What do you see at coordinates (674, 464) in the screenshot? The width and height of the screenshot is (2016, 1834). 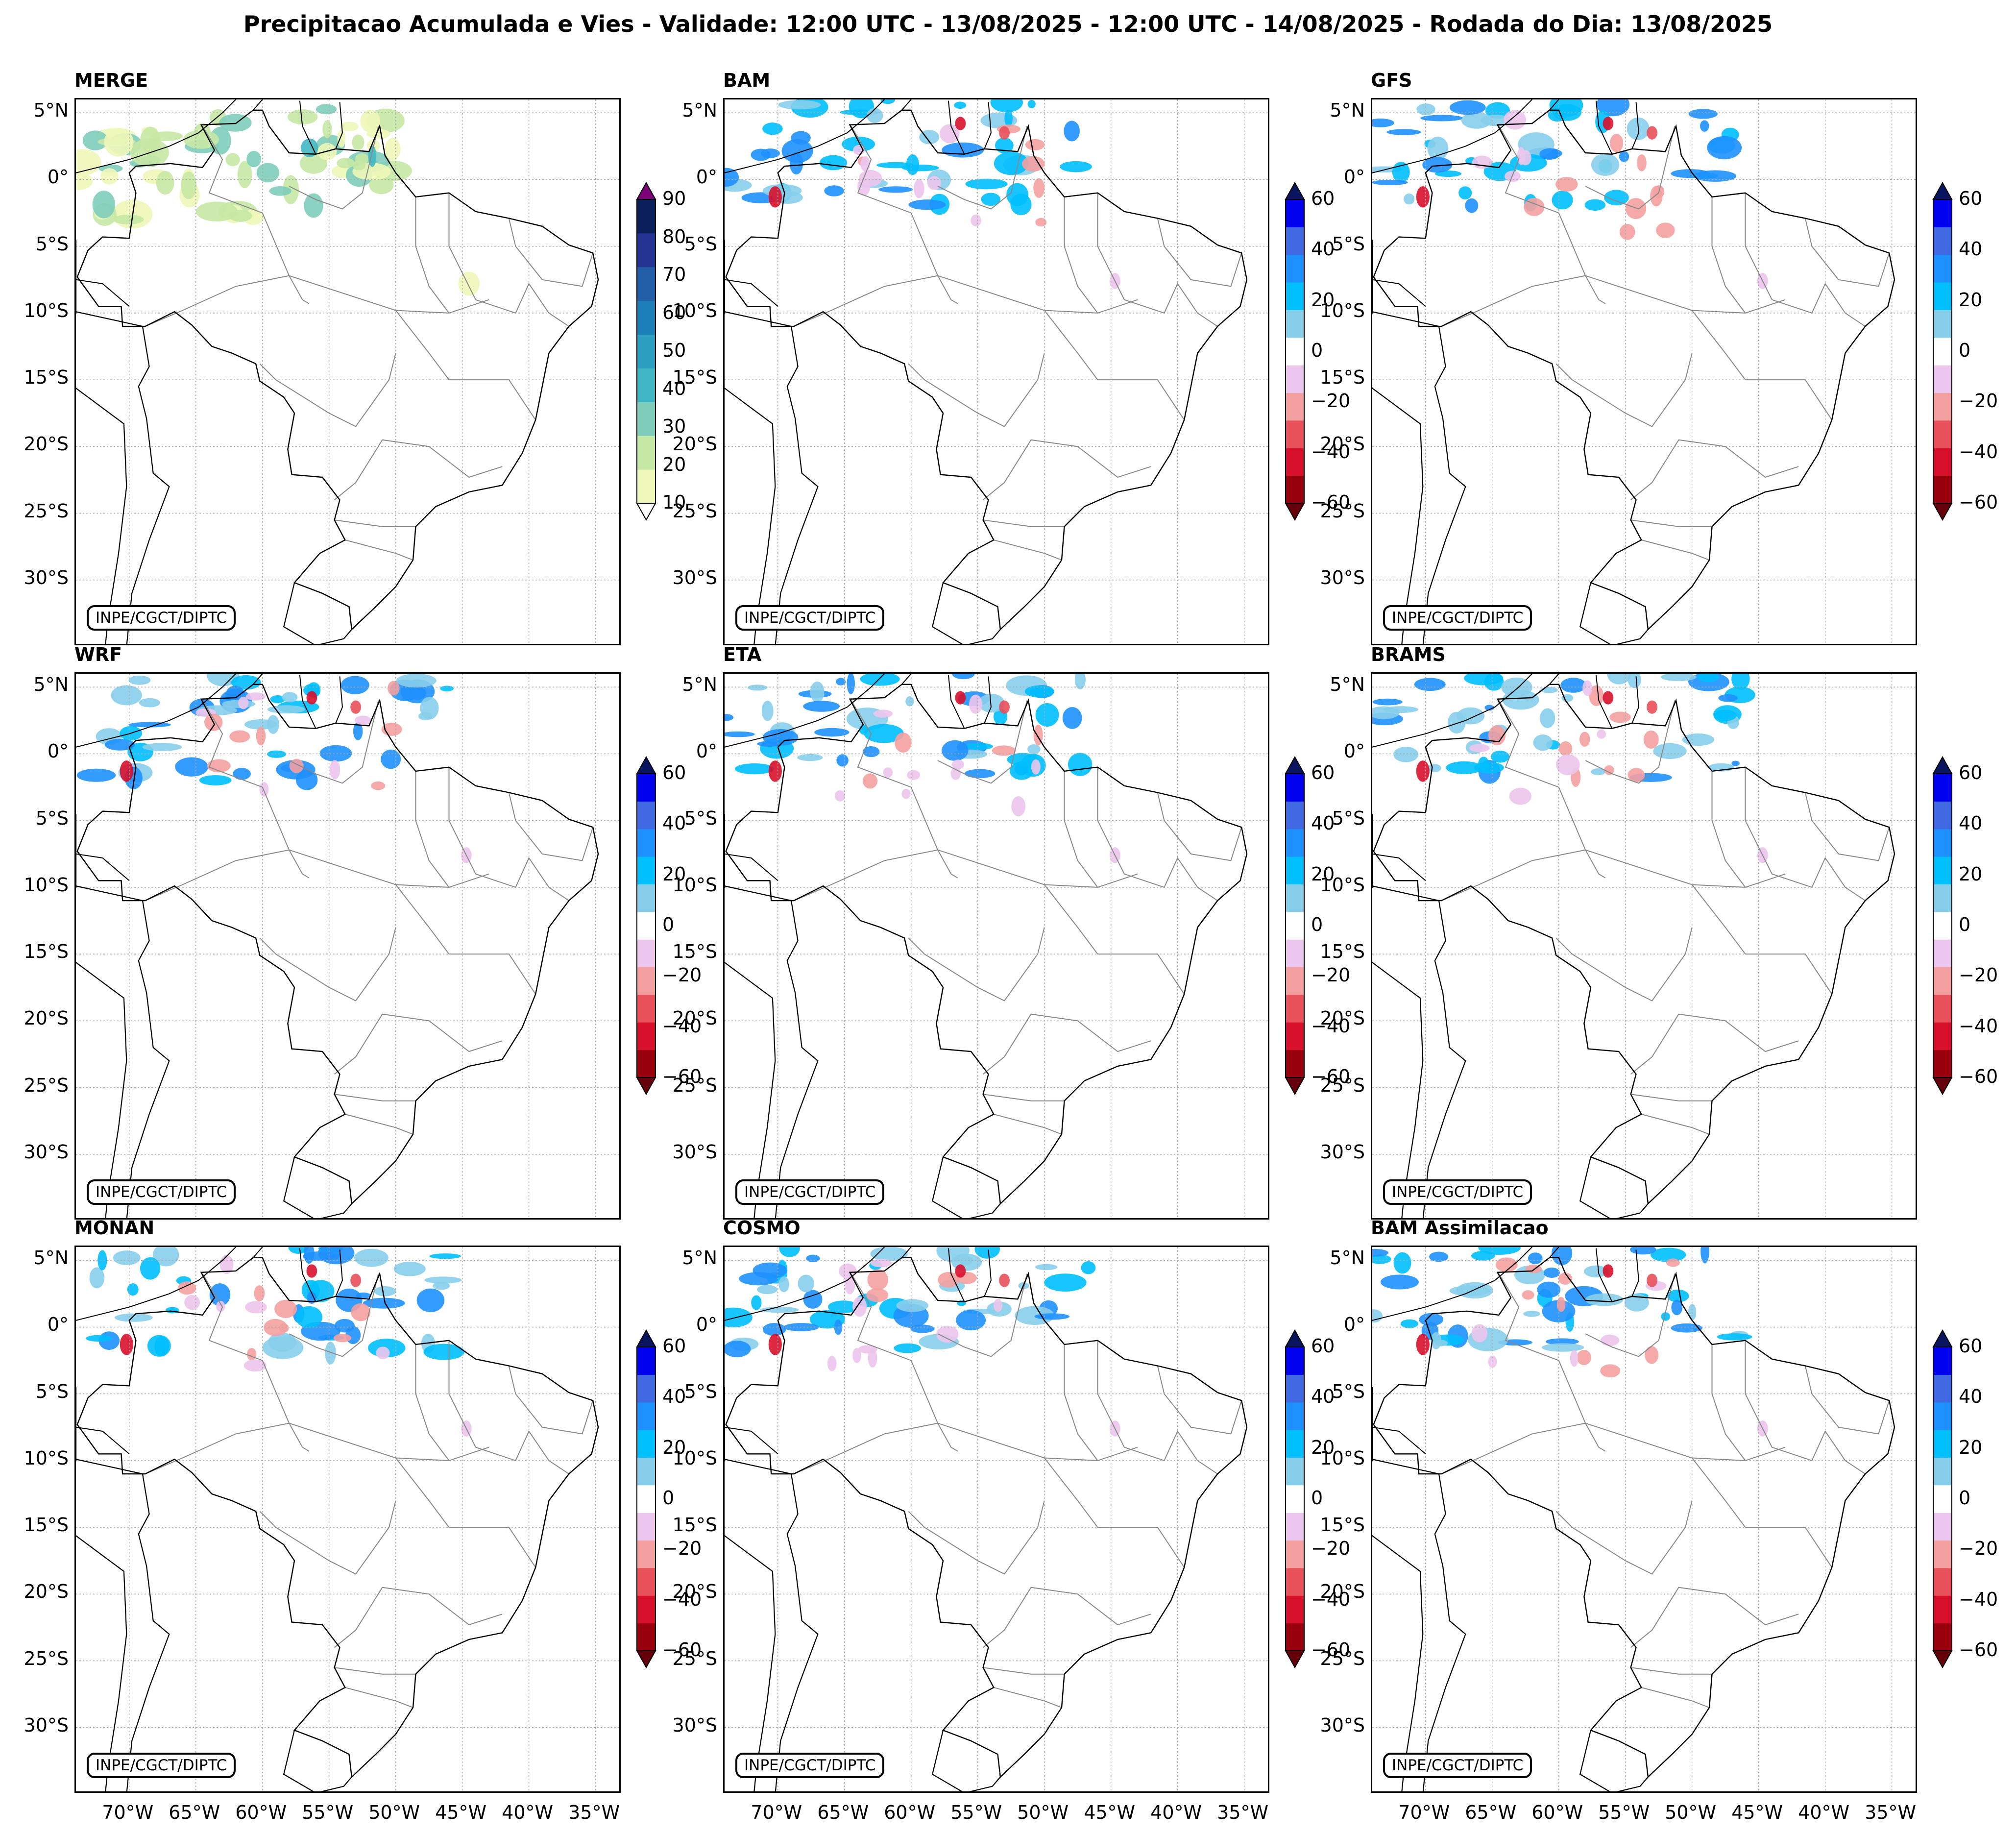 I see `colorbar-tick-label: 20` at bounding box center [674, 464].